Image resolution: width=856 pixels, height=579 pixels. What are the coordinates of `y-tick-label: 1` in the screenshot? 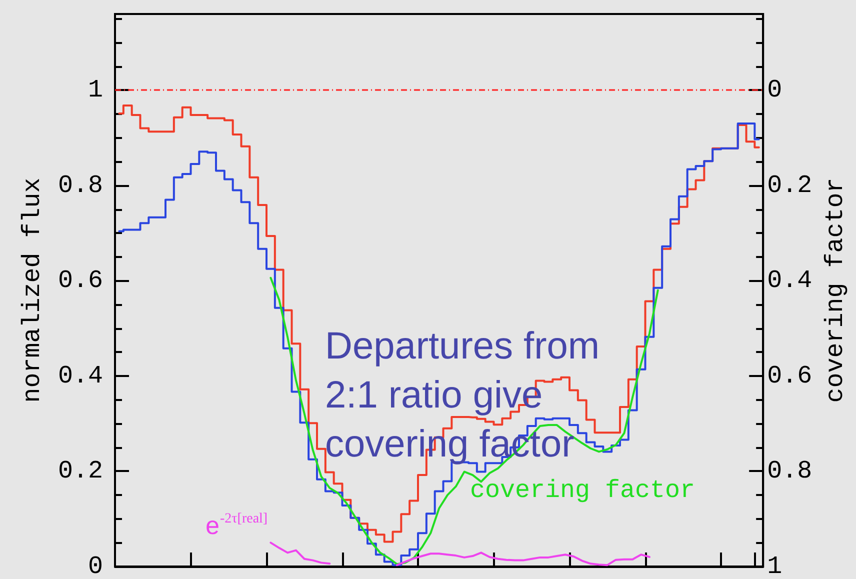 It's located at (95, 90).